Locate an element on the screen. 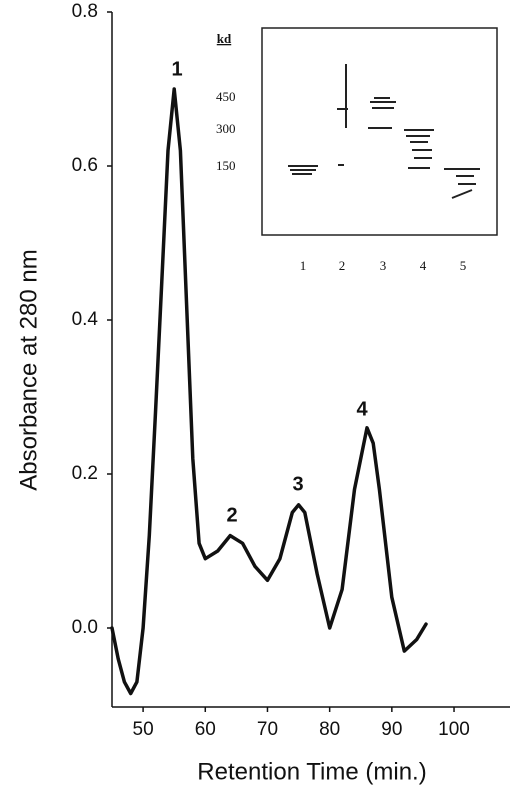 The height and width of the screenshot is (793, 520). peak-label: 1 is located at coordinates (176, 69).